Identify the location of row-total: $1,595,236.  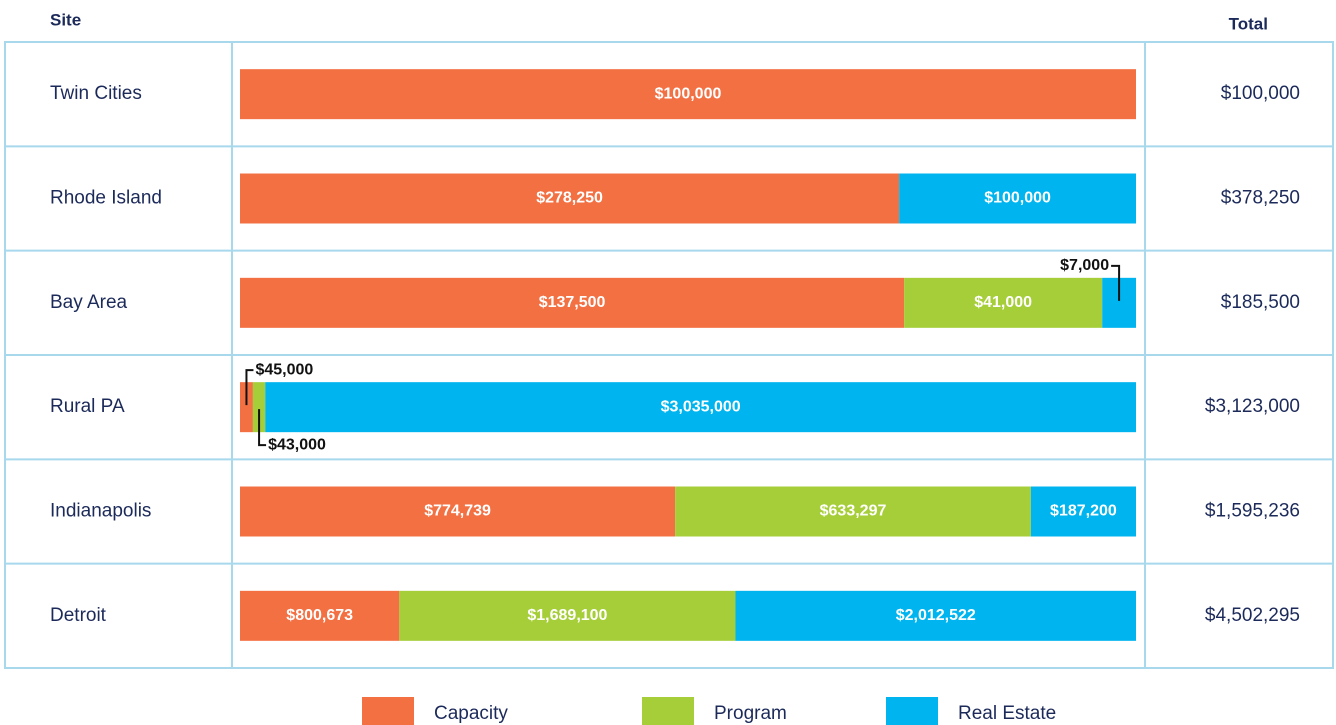
(1252, 511).